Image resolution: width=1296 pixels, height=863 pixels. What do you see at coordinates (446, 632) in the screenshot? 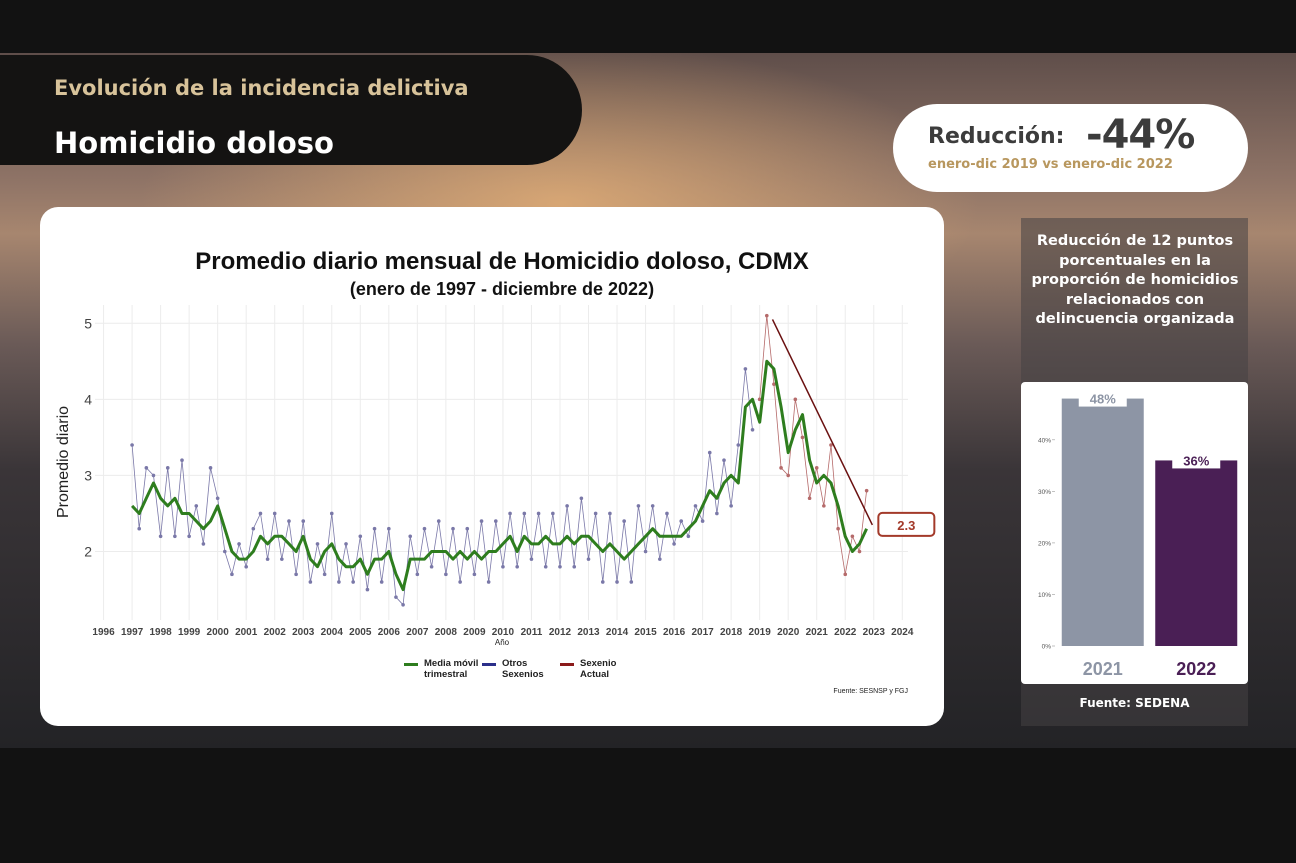
I see `x-tick-label: 2008` at bounding box center [446, 632].